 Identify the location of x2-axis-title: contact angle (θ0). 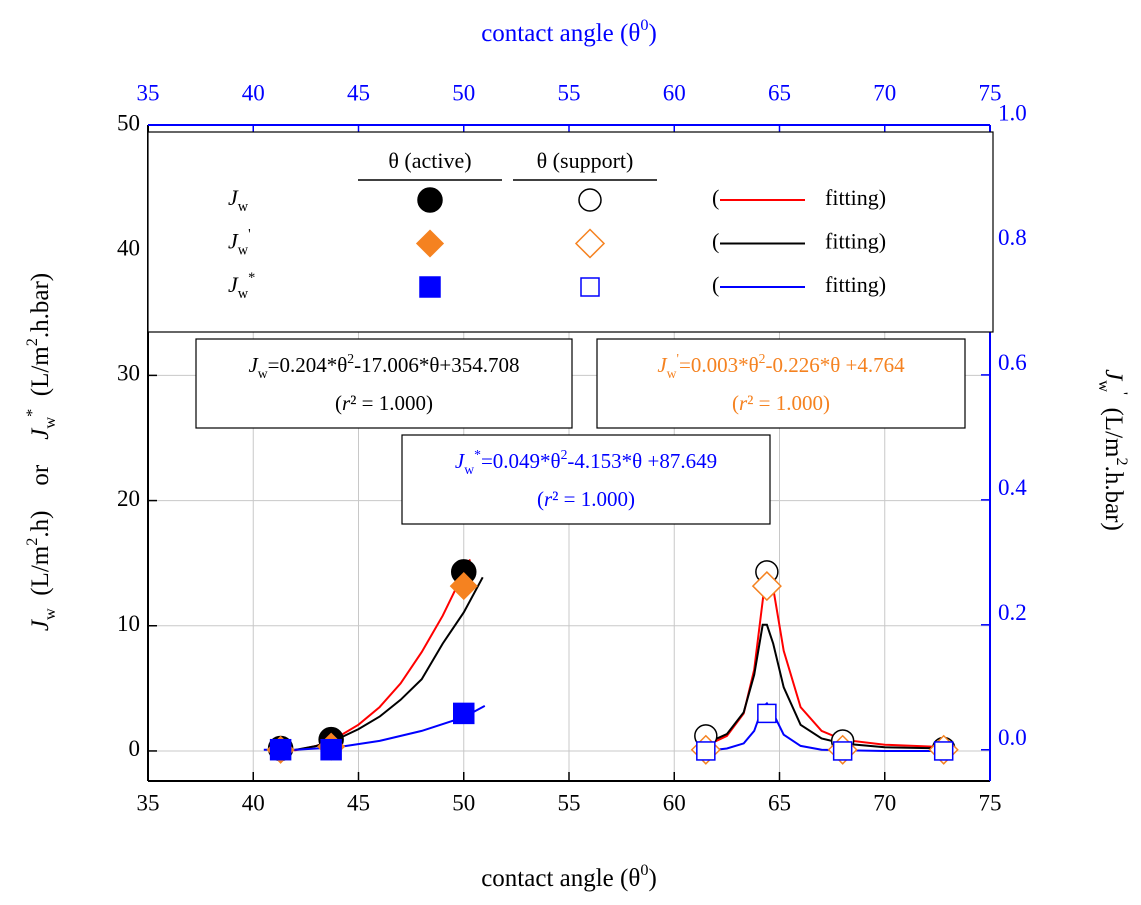
(569, 31).